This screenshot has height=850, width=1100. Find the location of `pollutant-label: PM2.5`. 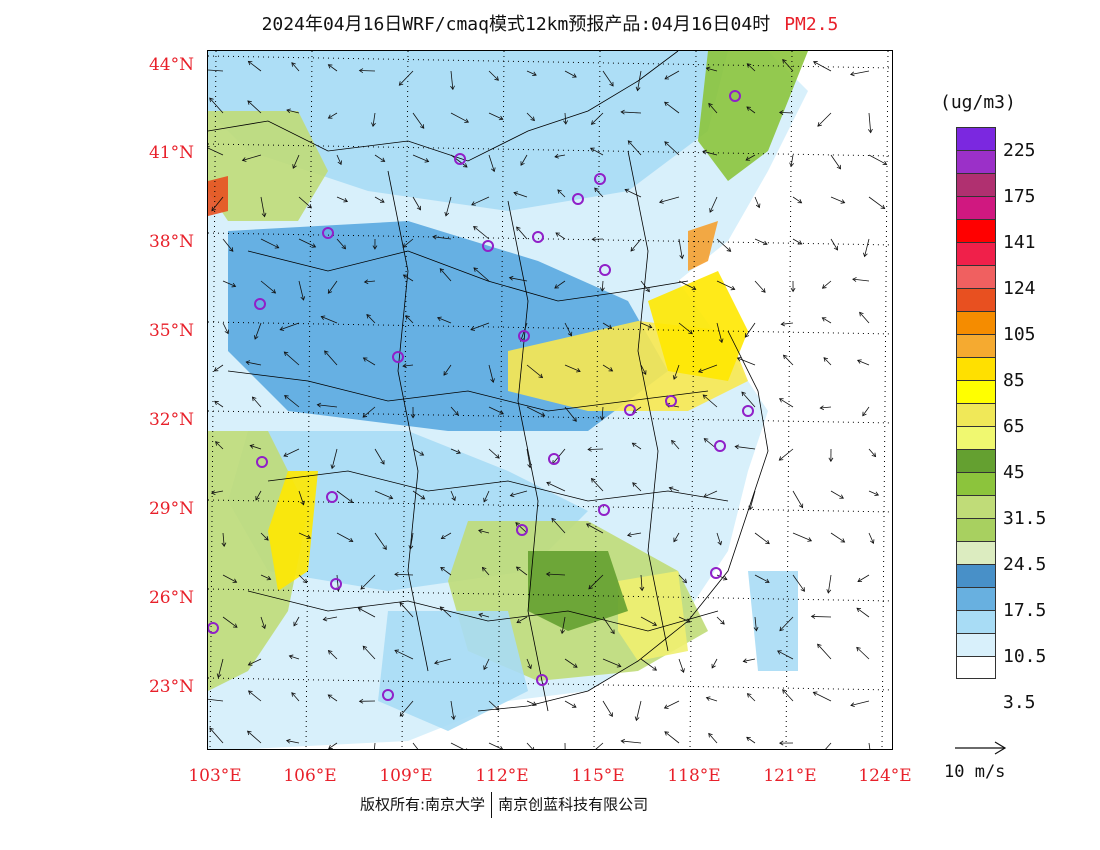

pollutant-label: PM2.5 is located at coordinates (811, 24).